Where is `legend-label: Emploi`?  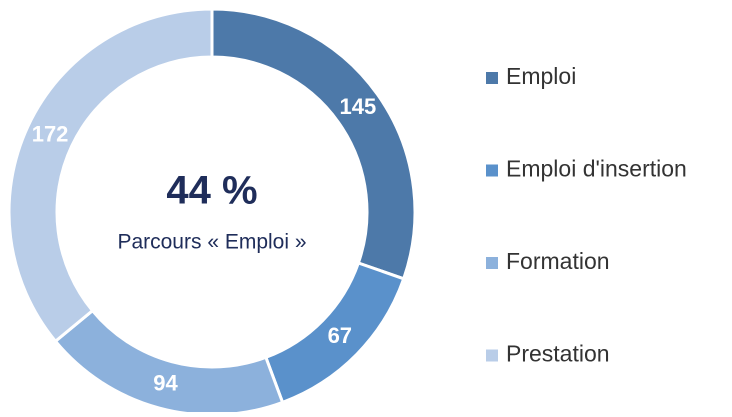 legend-label: Emploi is located at coordinates (541, 76).